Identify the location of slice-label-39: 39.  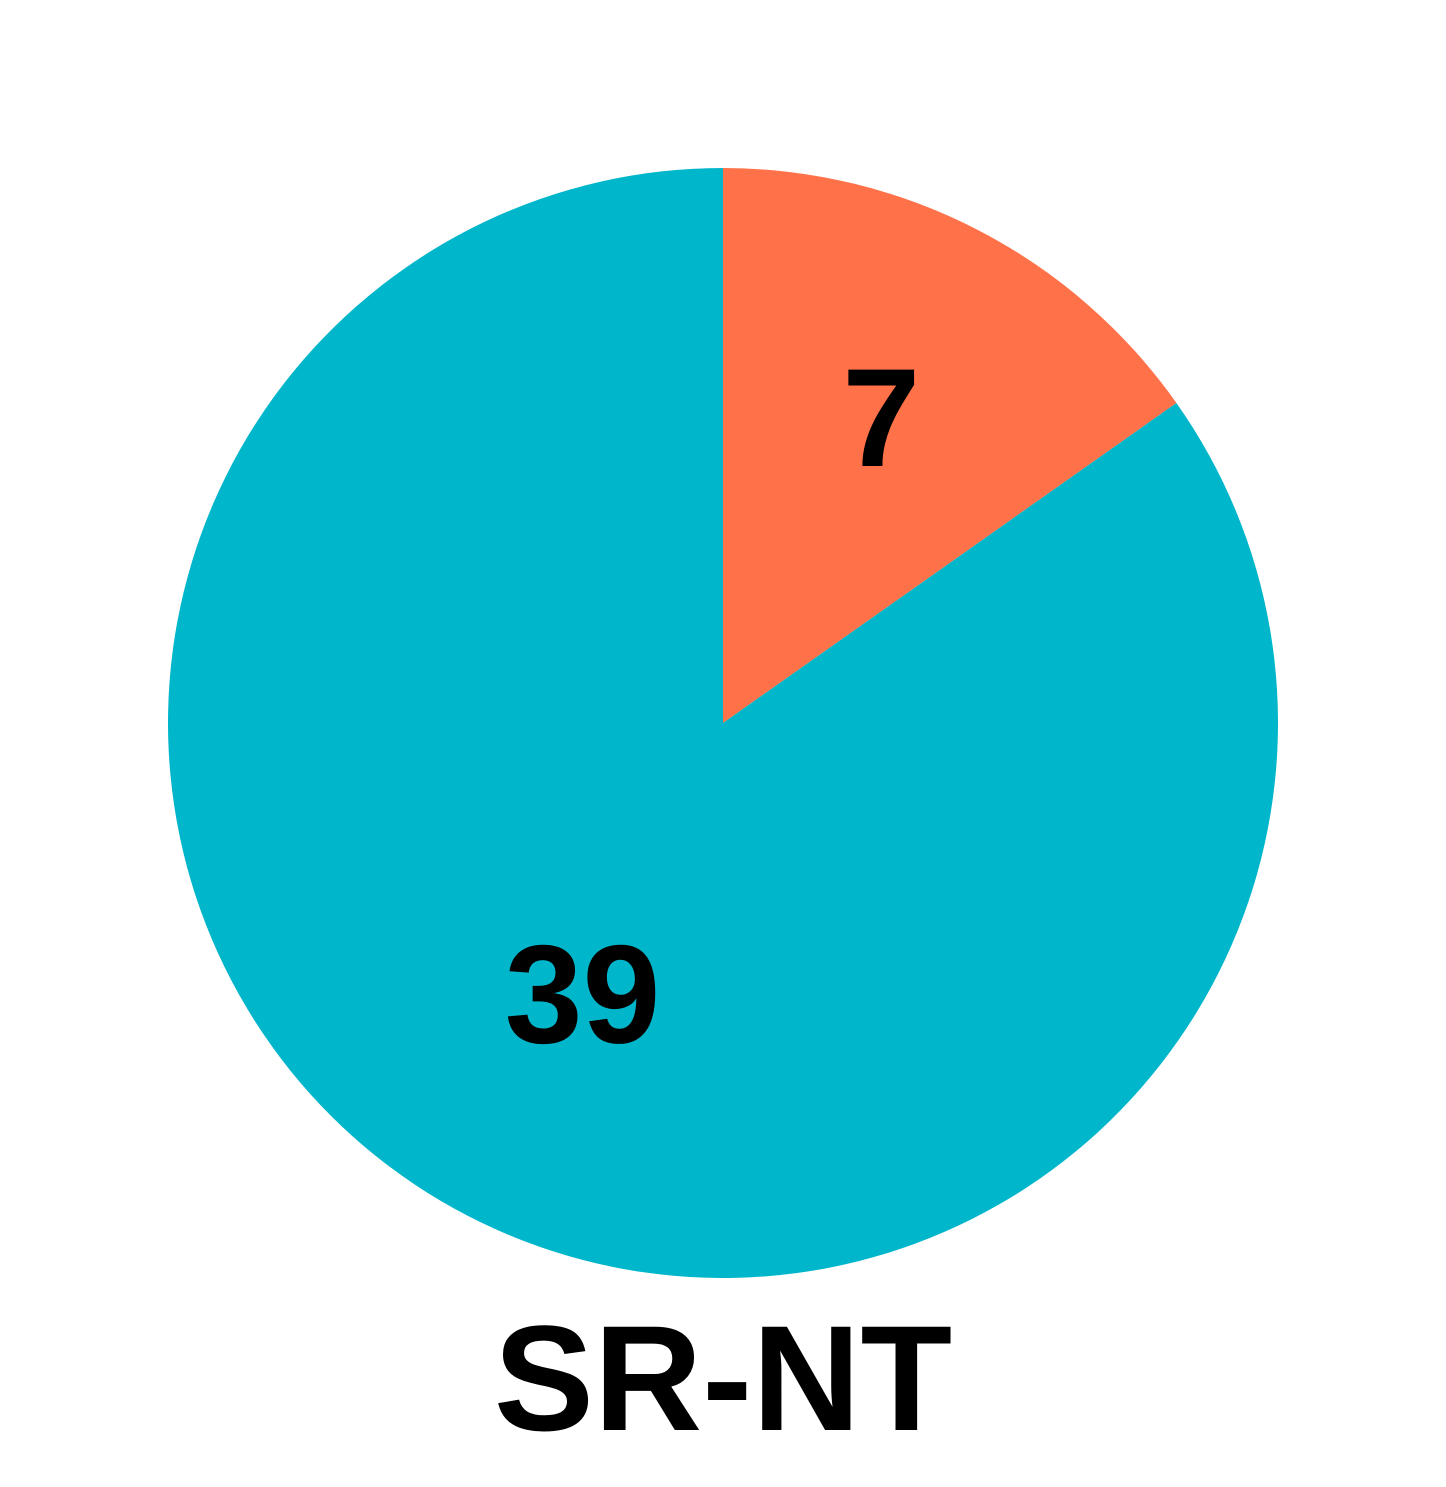
(583, 994).